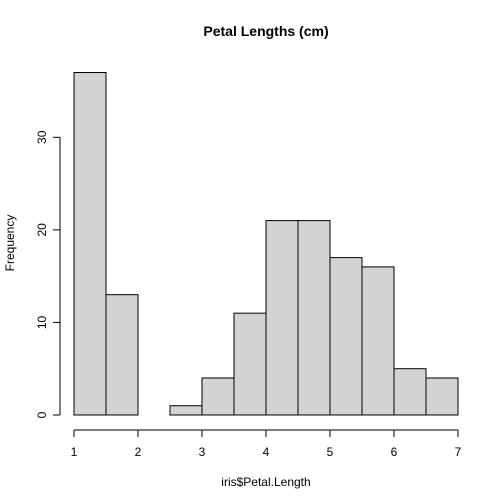 The image size is (504, 504). I want to click on x-tick-label: 7, so click(458, 452).